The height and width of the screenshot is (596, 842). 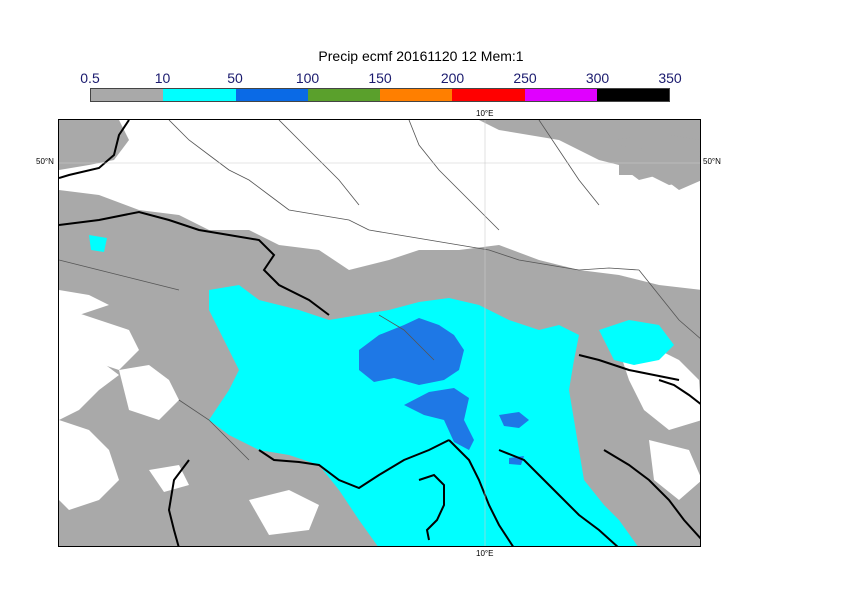 What do you see at coordinates (235, 78) in the screenshot?
I see `legend-tick-label: 50` at bounding box center [235, 78].